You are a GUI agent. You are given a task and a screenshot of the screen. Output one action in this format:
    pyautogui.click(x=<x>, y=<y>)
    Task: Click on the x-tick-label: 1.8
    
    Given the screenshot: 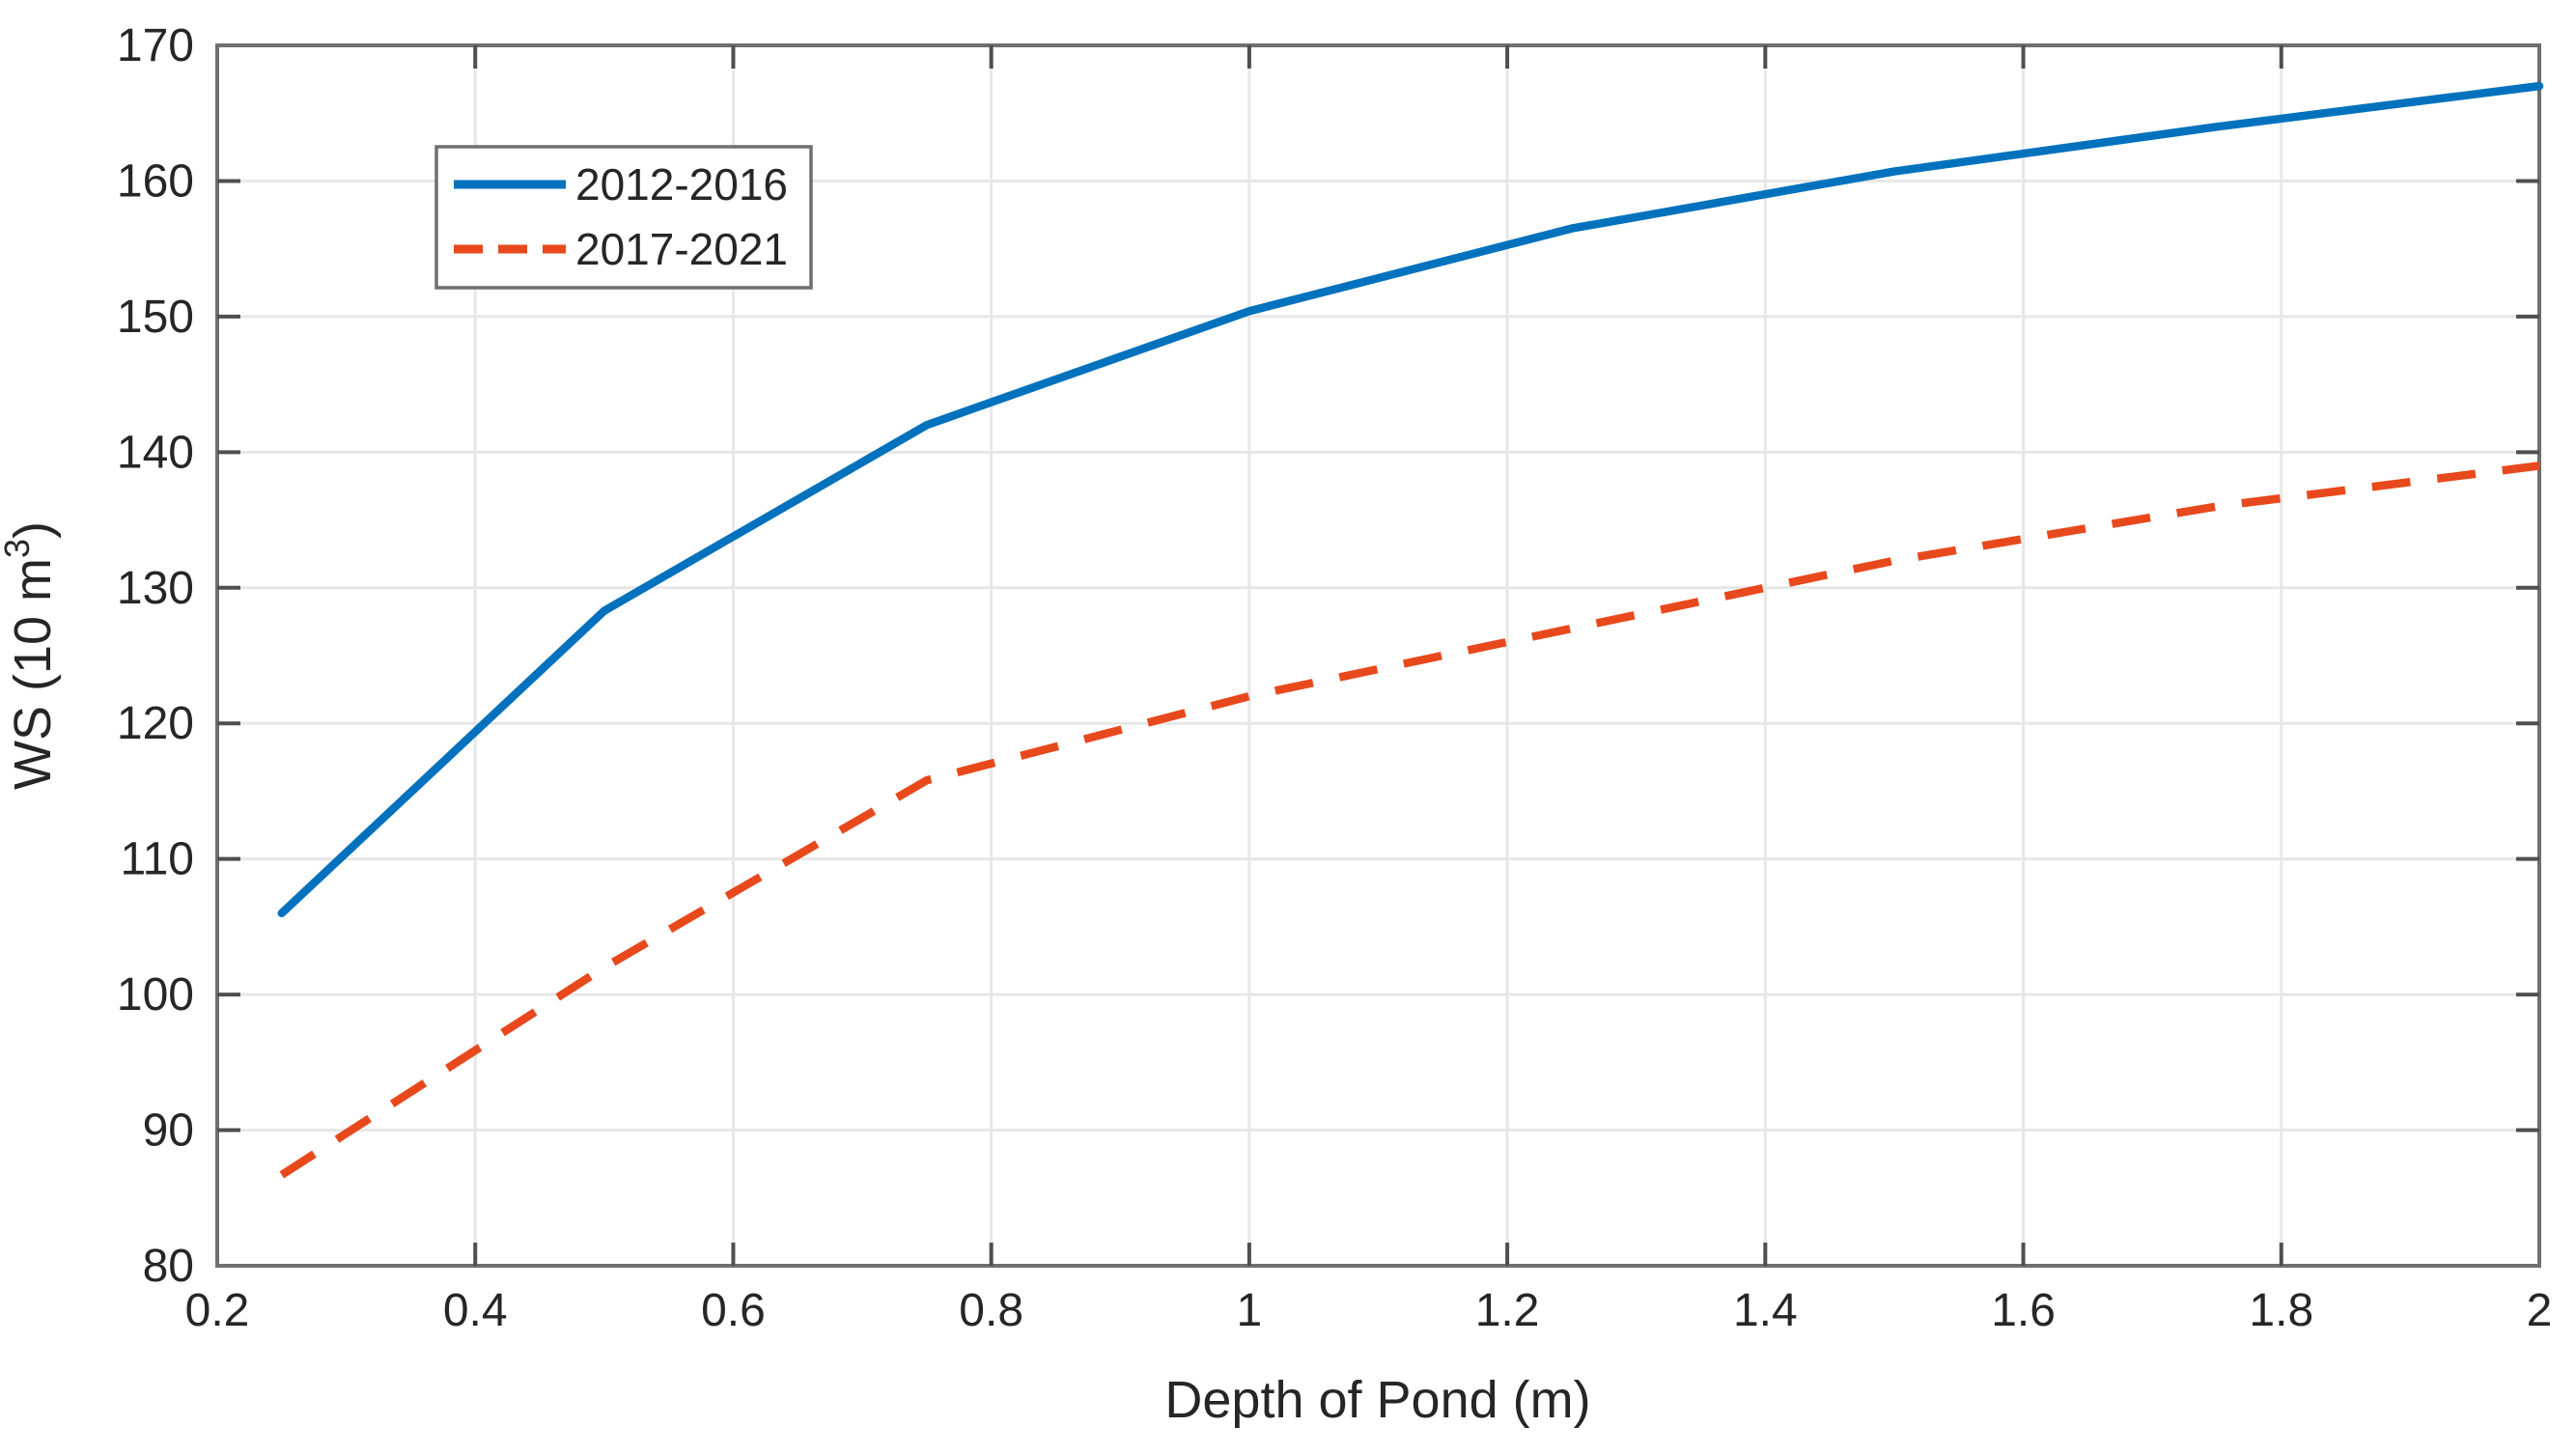 What is the action you would take?
    pyautogui.click(x=2281, y=1311)
    